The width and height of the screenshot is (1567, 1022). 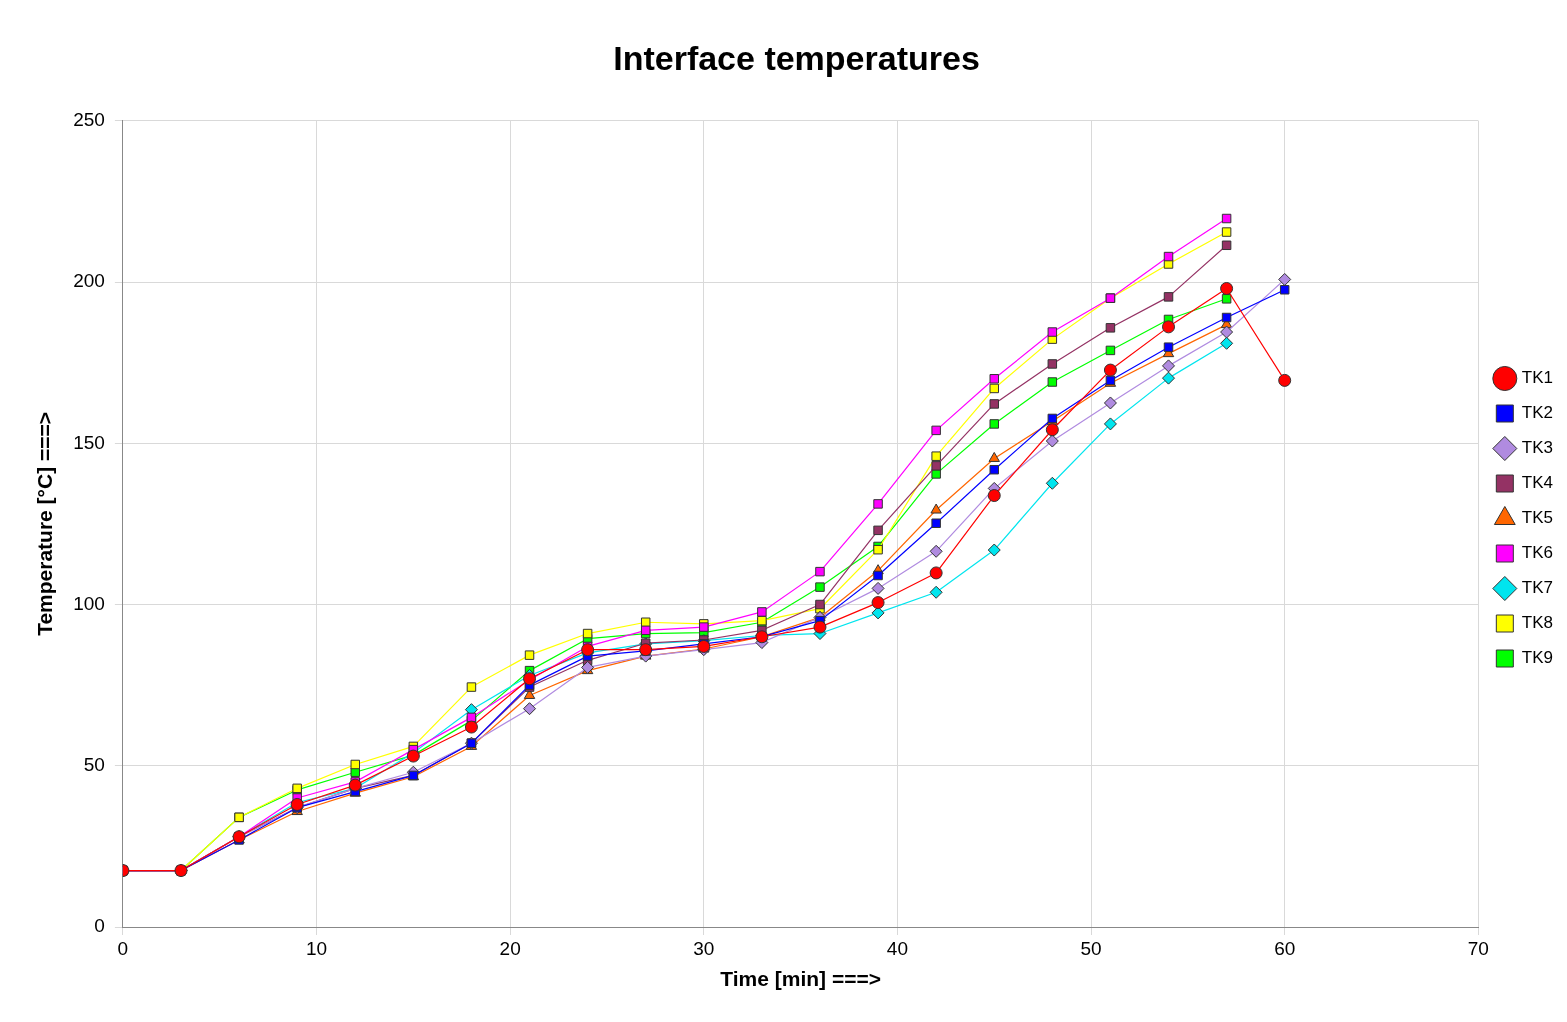 What do you see at coordinates (1537, 413) in the screenshot?
I see `legend-label: TK2` at bounding box center [1537, 413].